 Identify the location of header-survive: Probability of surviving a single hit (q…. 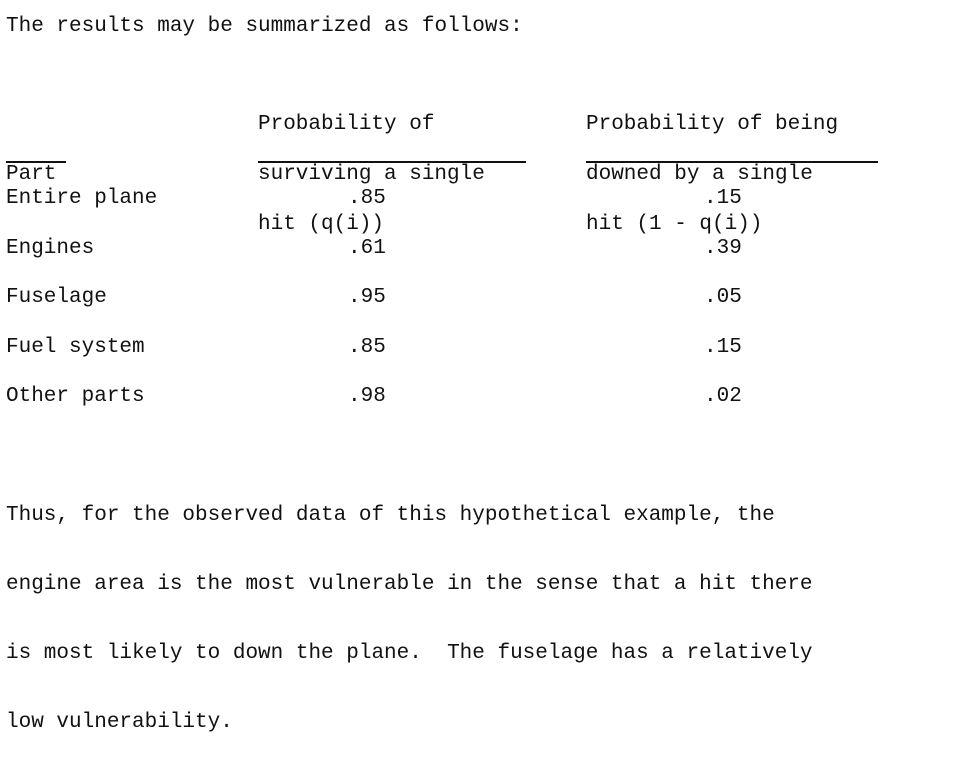
(371, 174).